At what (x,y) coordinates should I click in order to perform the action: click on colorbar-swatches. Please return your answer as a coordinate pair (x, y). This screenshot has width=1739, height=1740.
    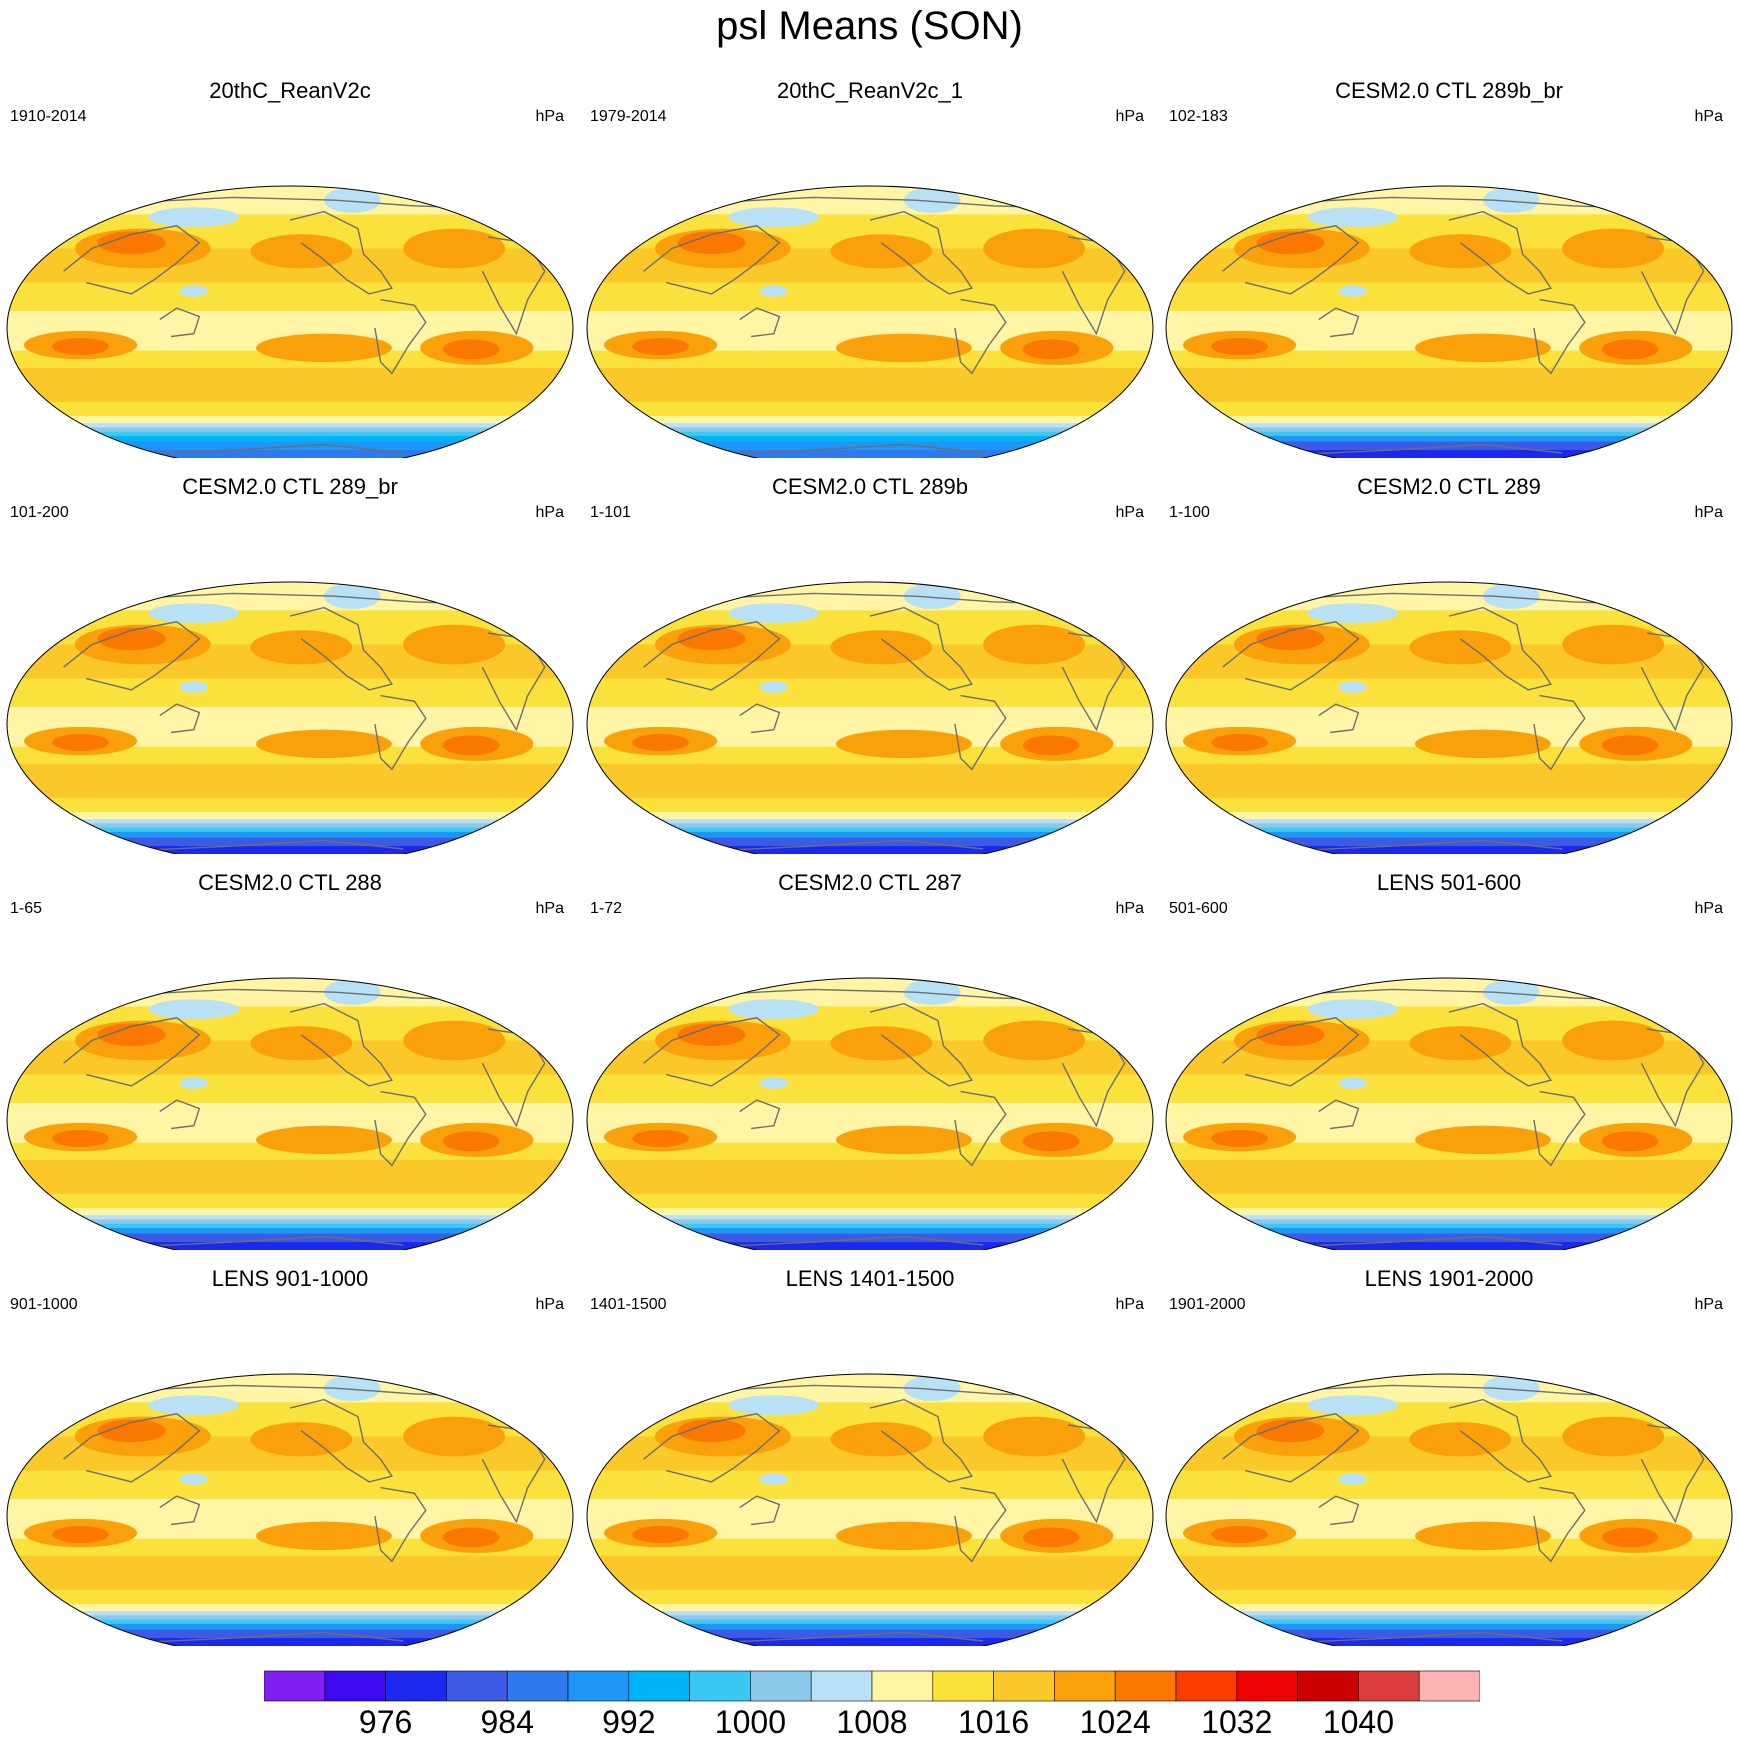
    Looking at the image, I should click on (872, 1686).